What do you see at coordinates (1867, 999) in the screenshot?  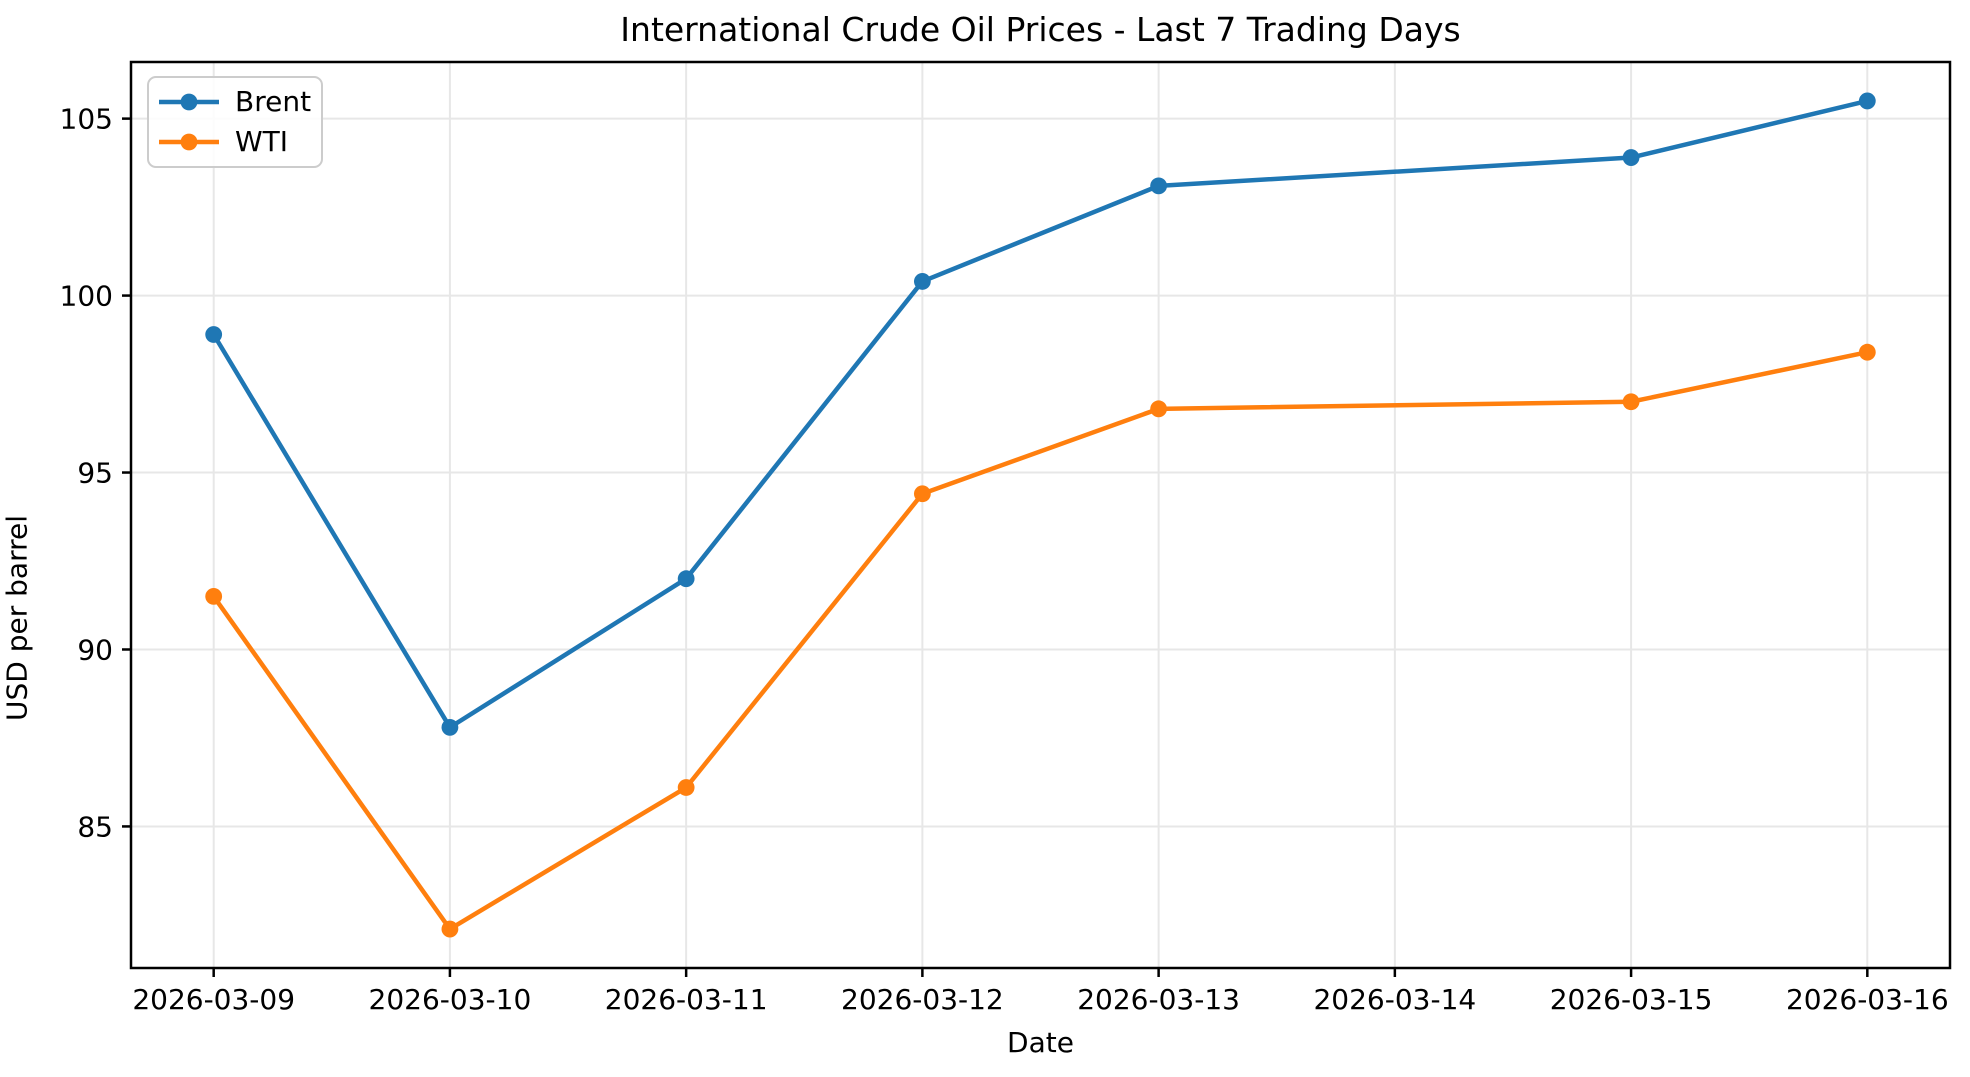 I see `svg-text: 2026-03-16` at bounding box center [1867, 999].